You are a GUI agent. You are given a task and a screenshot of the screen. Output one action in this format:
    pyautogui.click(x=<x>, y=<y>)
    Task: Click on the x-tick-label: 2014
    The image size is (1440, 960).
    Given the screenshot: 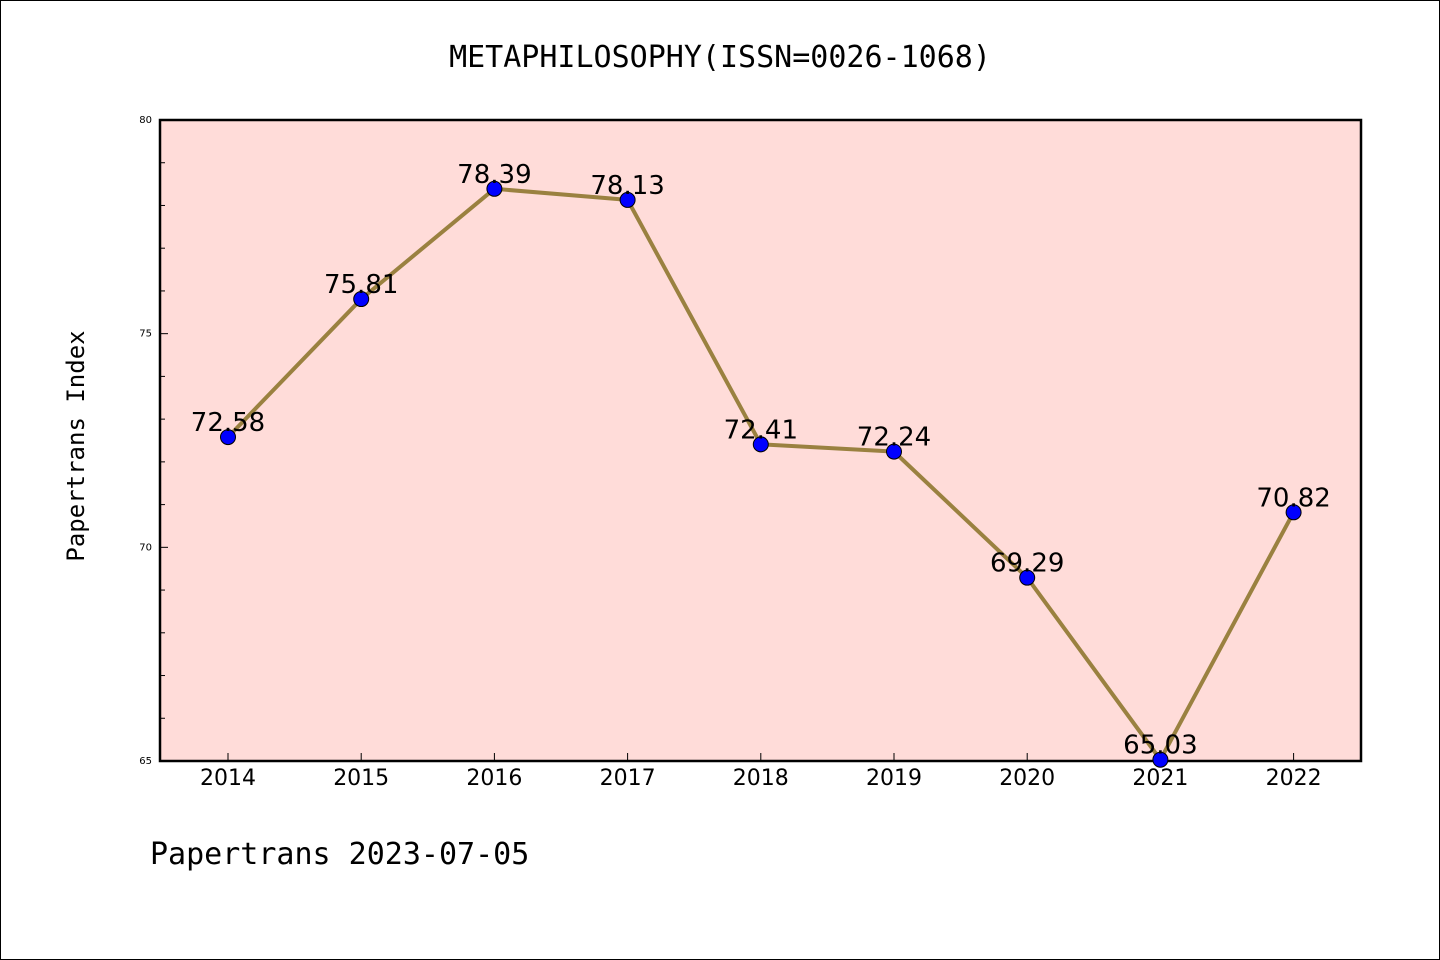 What is the action you would take?
    pyautogui.click(x=228, y=778)
    